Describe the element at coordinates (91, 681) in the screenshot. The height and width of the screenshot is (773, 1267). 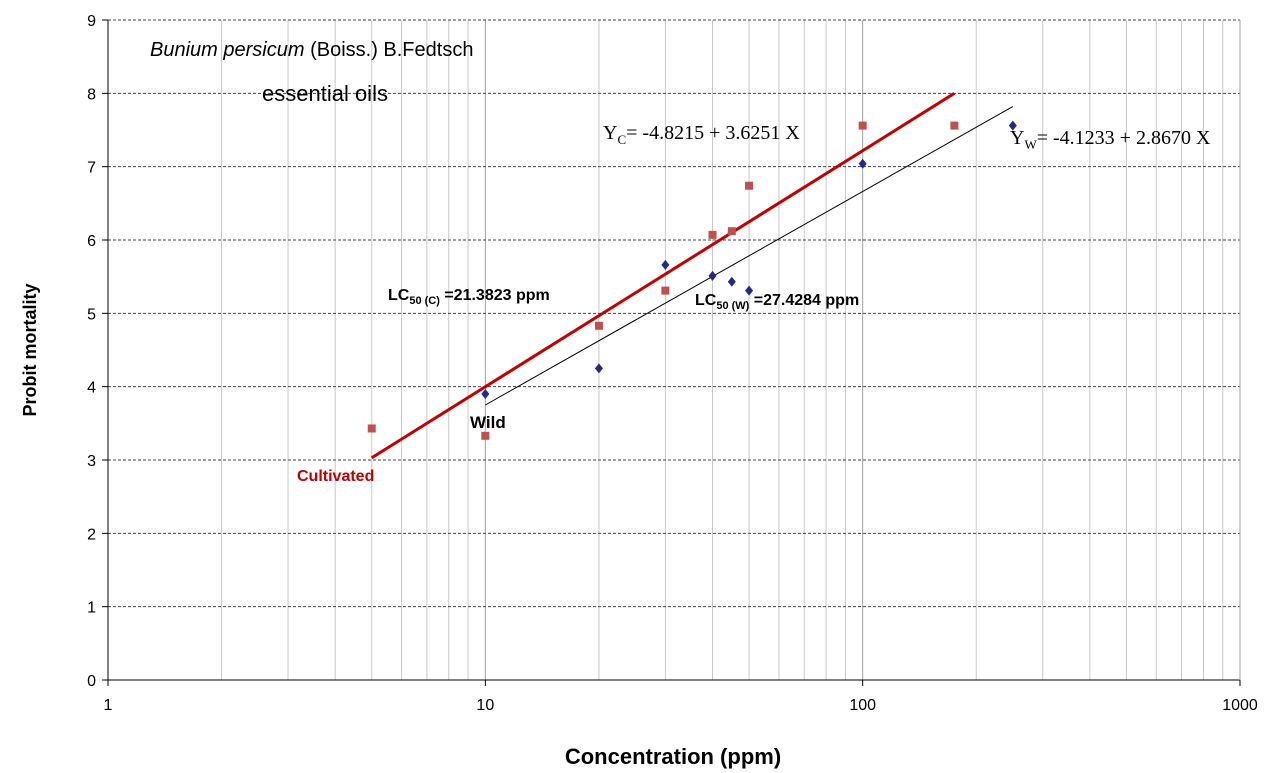
I see `y-tick-label: 0` at that location.